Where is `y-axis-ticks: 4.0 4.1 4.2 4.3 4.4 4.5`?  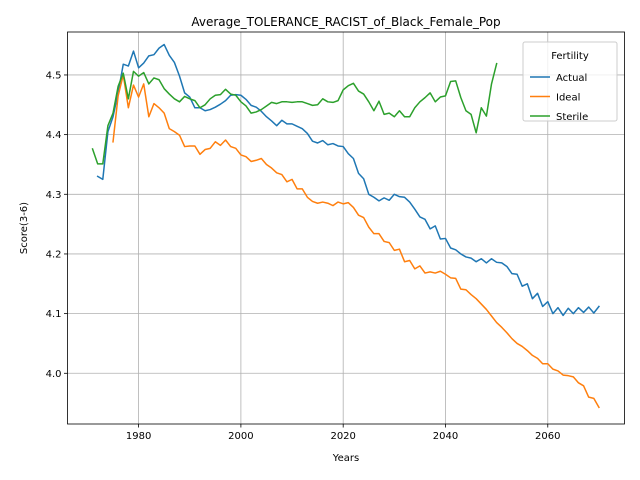
y-axis-ticks: 4.0 4.1 4.2 4.3 4.4 4.5 is located at coordinates (57, 225).